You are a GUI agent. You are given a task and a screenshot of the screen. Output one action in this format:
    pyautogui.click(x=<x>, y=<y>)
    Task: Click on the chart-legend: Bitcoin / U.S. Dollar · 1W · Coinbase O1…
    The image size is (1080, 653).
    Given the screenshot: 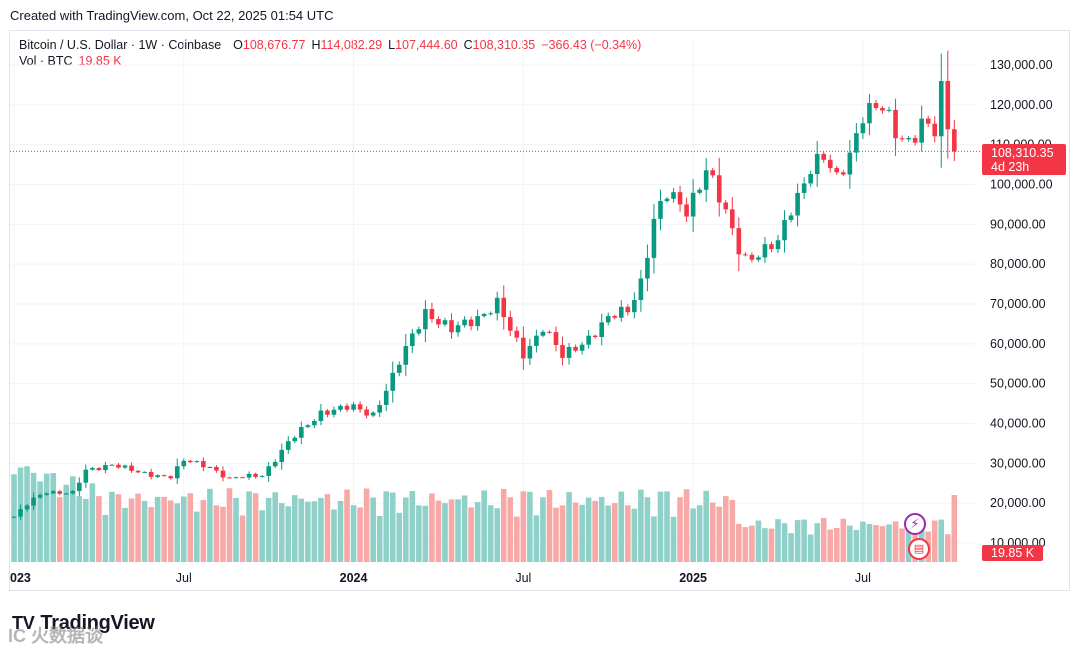 What is the action you would take?
    pyautogui.click(x=330, y=53)
    